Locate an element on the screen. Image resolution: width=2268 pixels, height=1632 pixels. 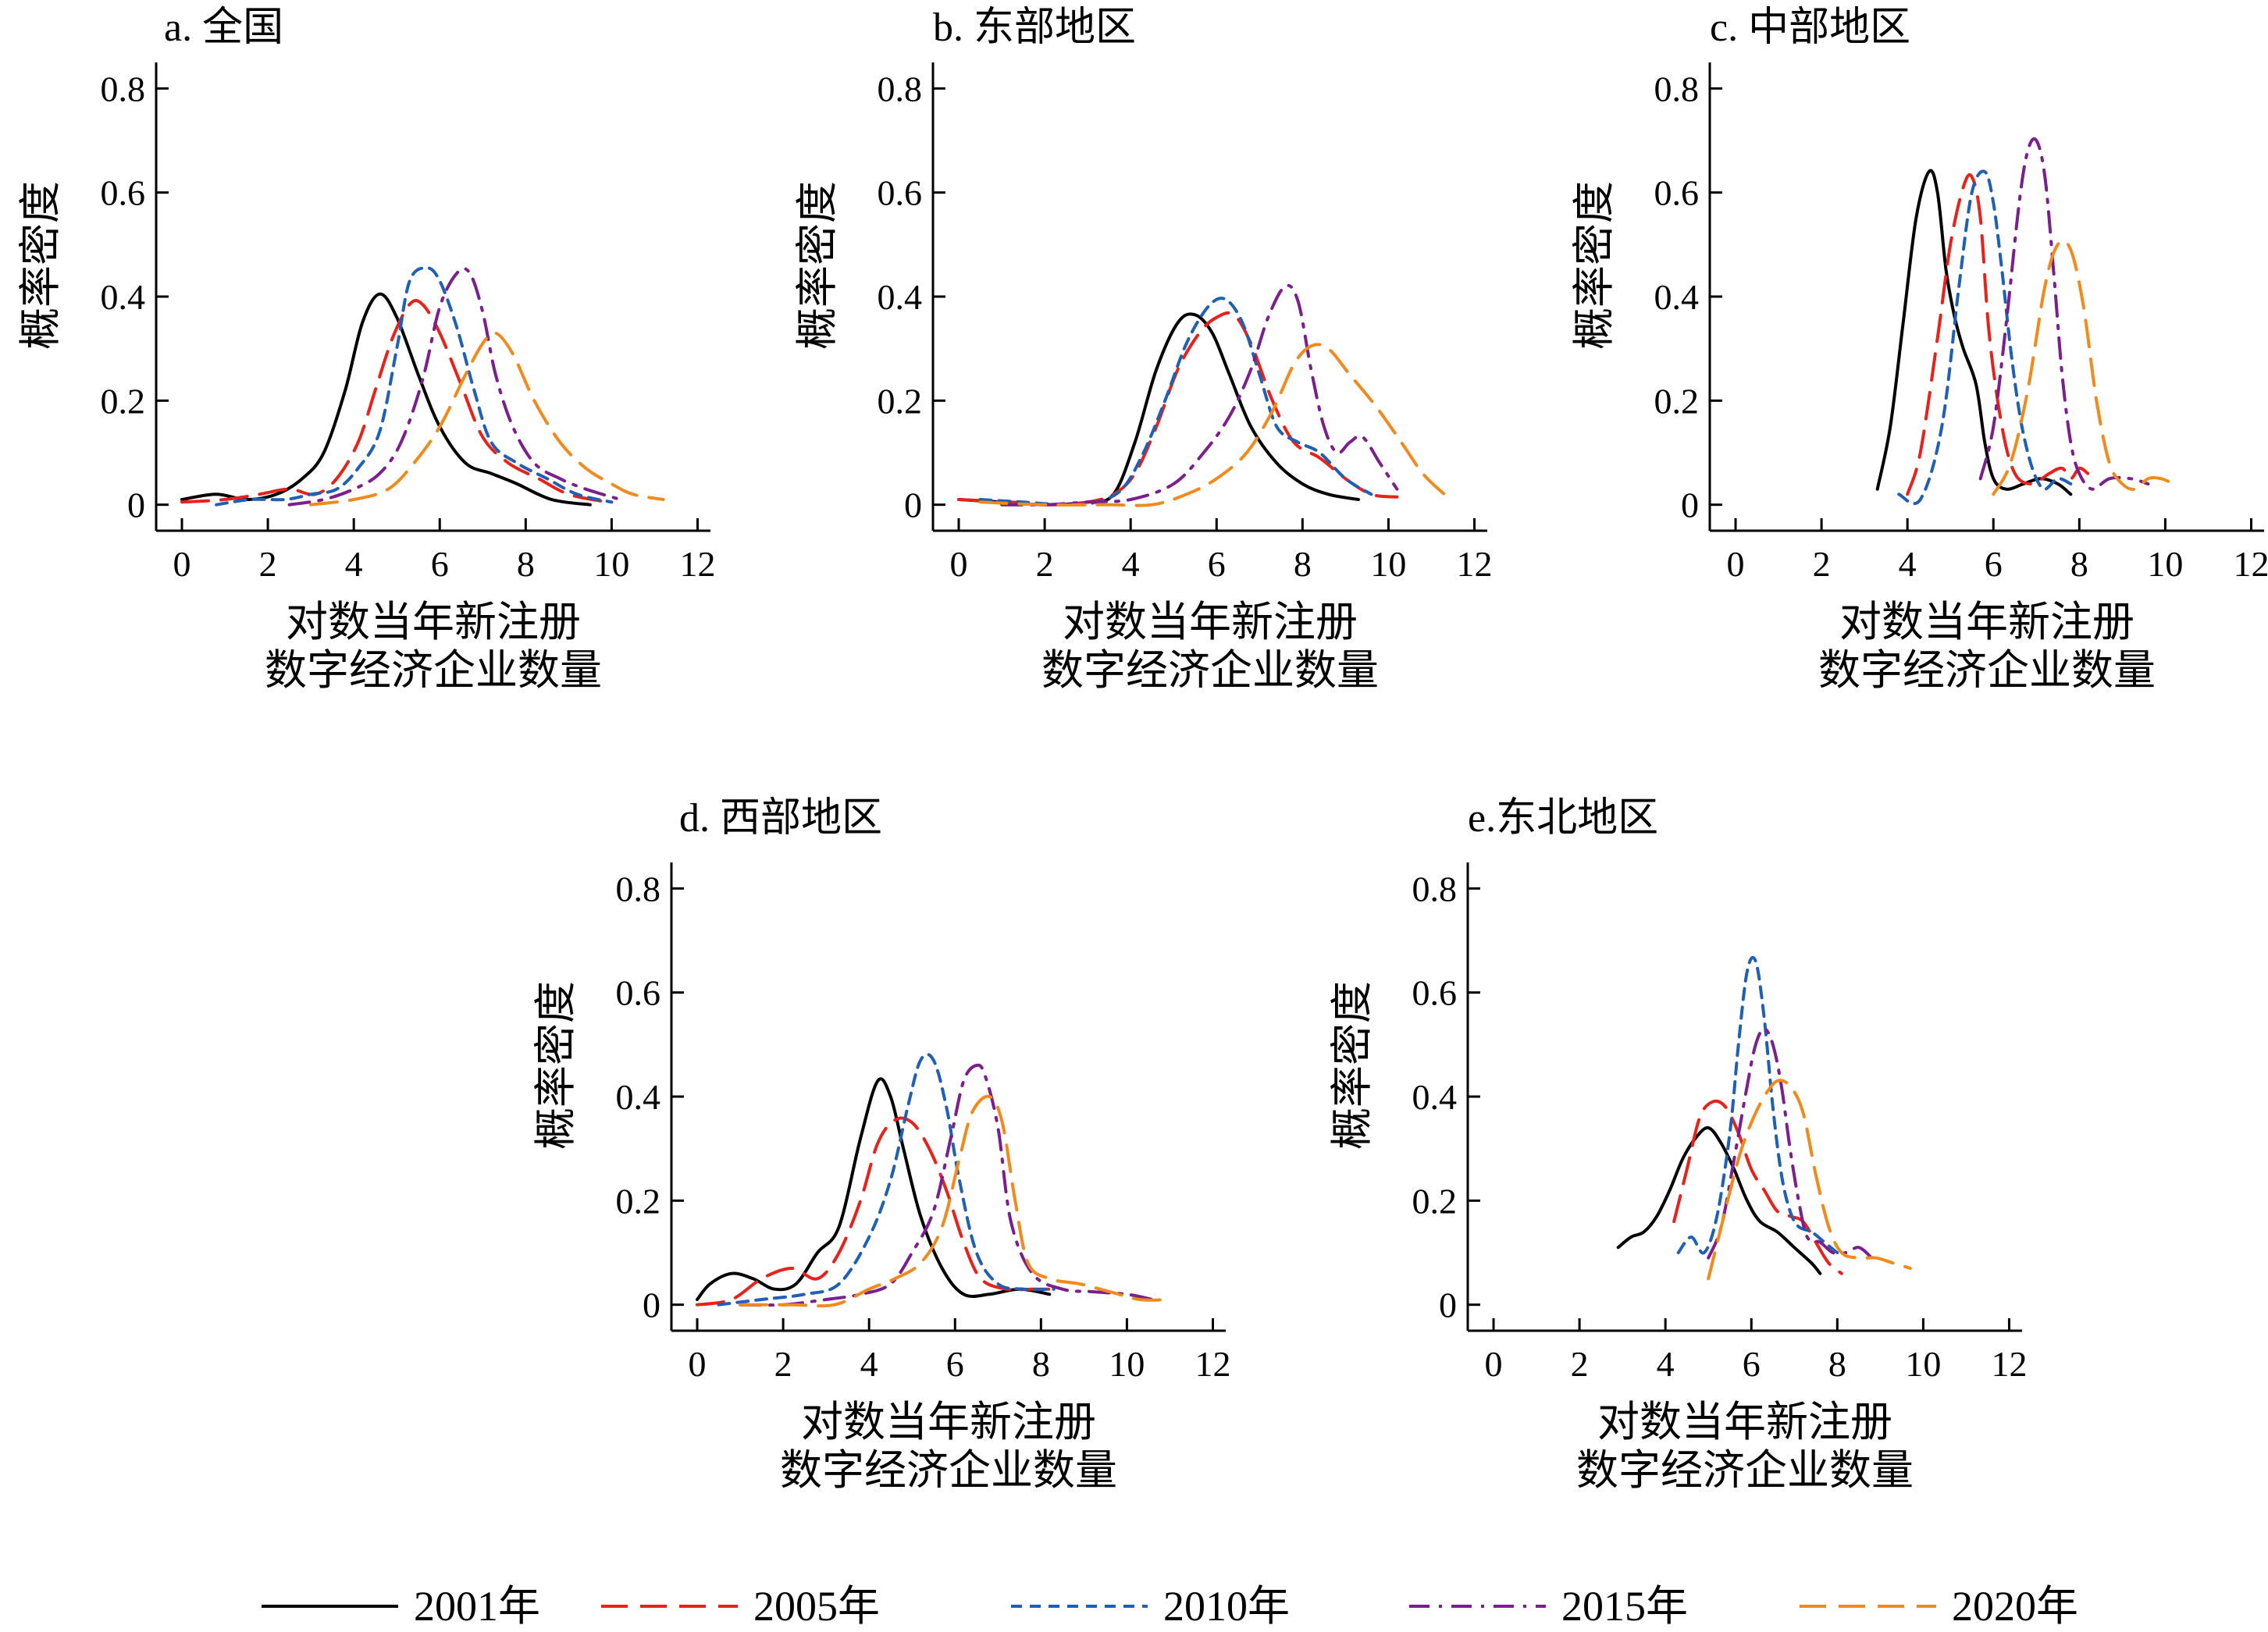
legend: 2001年 2005年 2010年 2015年 2020年 is located at coordinates (1170, 1606).